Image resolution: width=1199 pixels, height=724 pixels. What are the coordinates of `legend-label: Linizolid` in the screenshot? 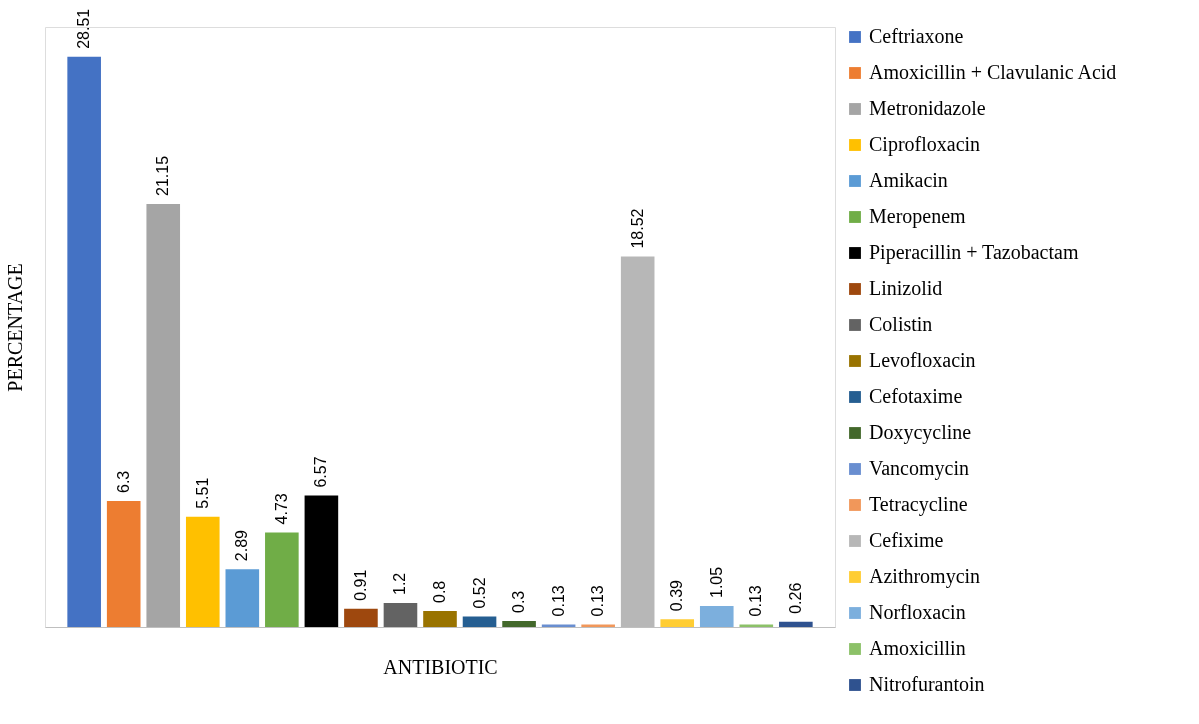 It's located at (906, 288).